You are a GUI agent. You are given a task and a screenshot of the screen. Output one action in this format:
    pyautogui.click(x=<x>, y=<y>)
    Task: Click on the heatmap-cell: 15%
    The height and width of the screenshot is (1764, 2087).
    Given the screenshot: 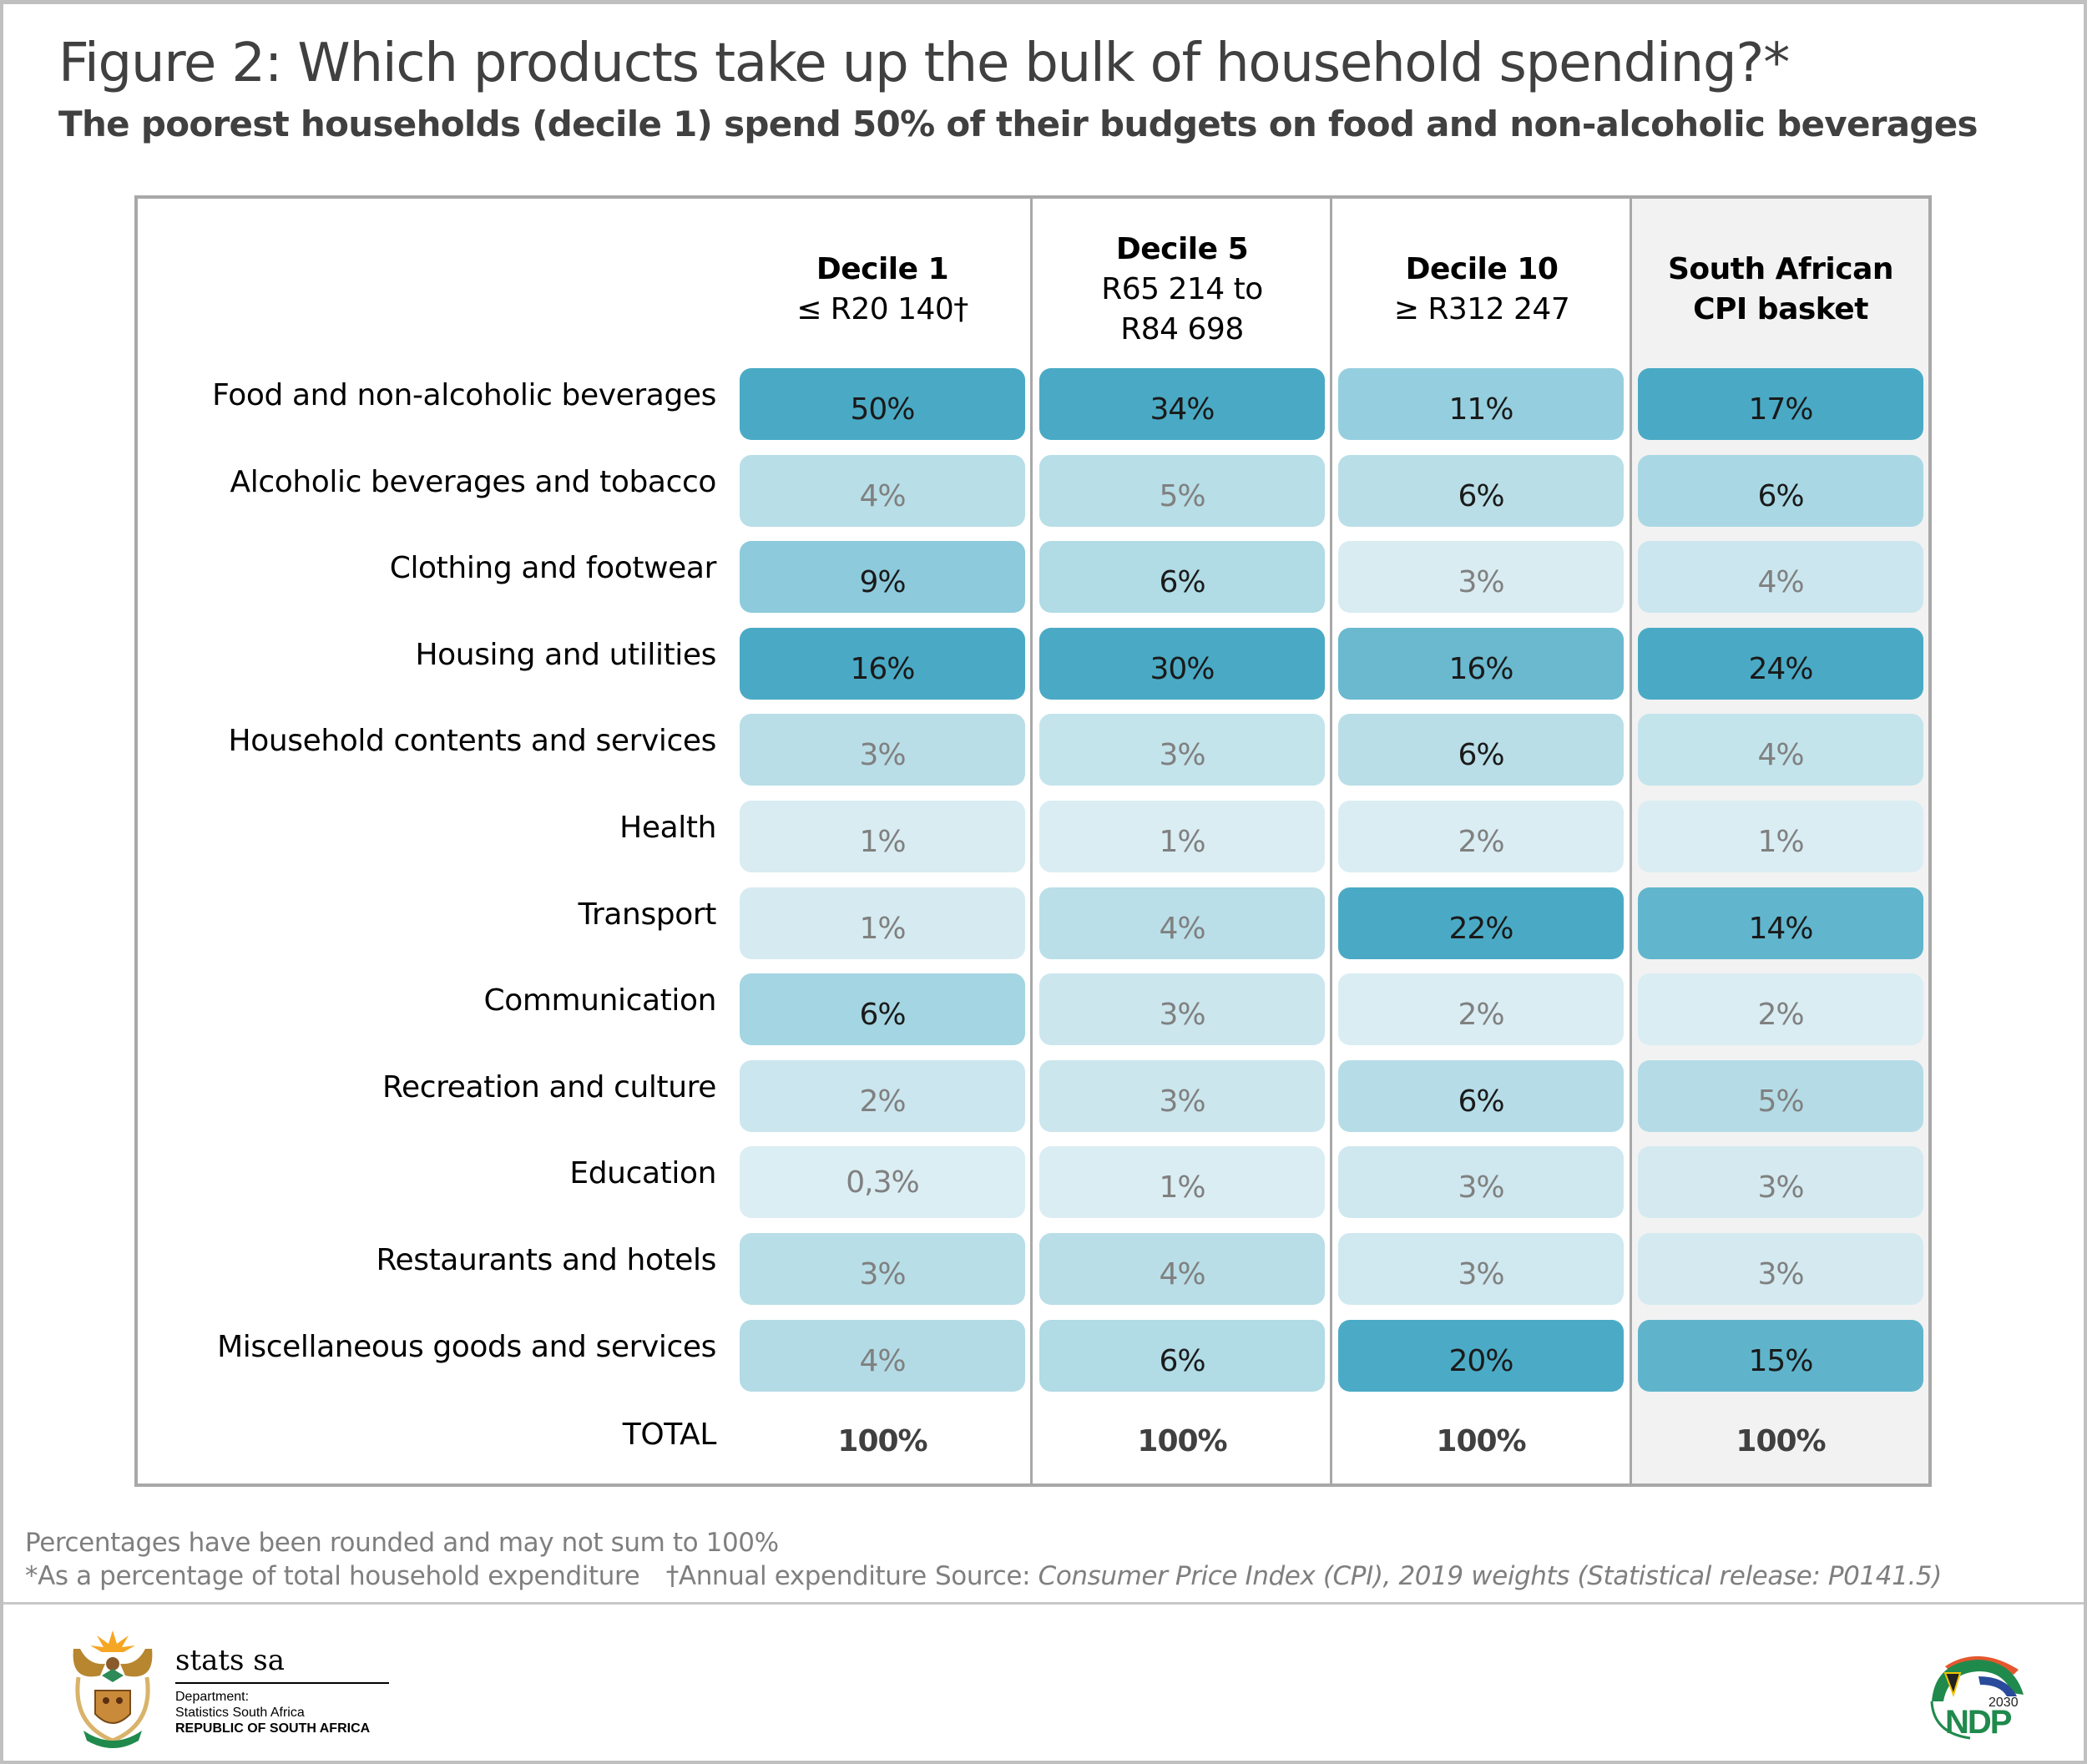 What is the action you would take?
    pyautogui.click(x=1780, y=1356)
    